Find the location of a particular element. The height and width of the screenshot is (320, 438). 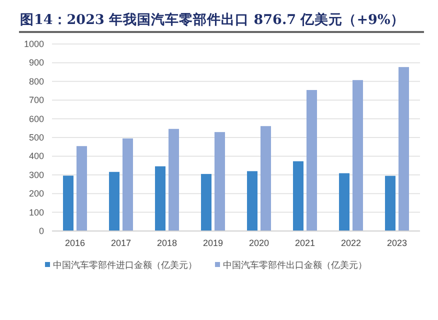

x-tick-label: 2016 is located at coordinates (75, 243).